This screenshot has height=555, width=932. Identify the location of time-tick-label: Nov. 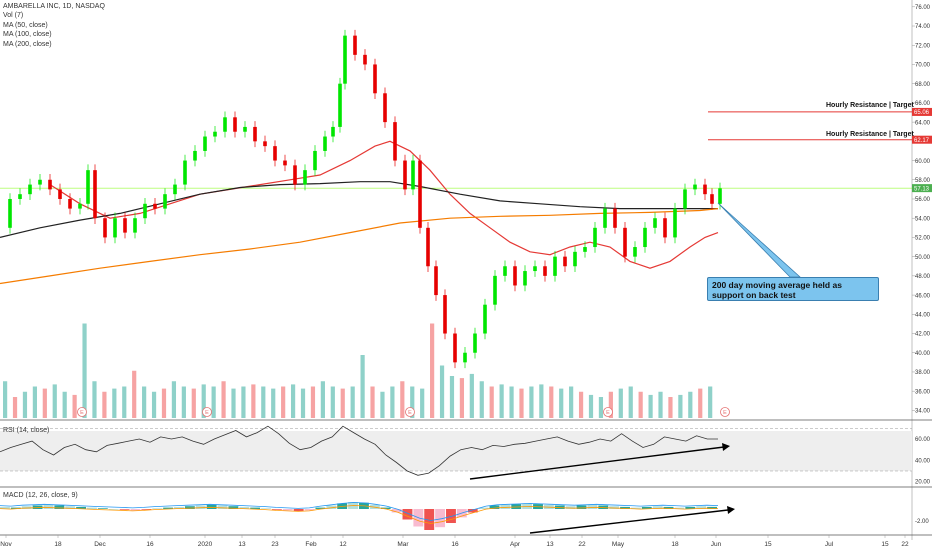
(6, 544).